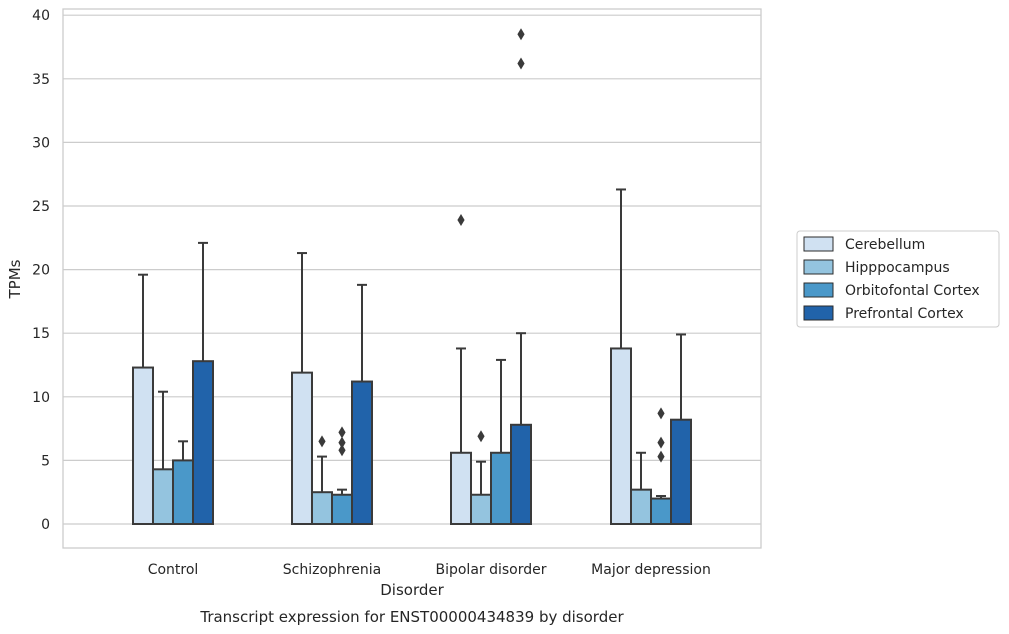  Describe the element at coordinates (45, 461) in the screenshot. I see `y-tick-label: 5` at that location.